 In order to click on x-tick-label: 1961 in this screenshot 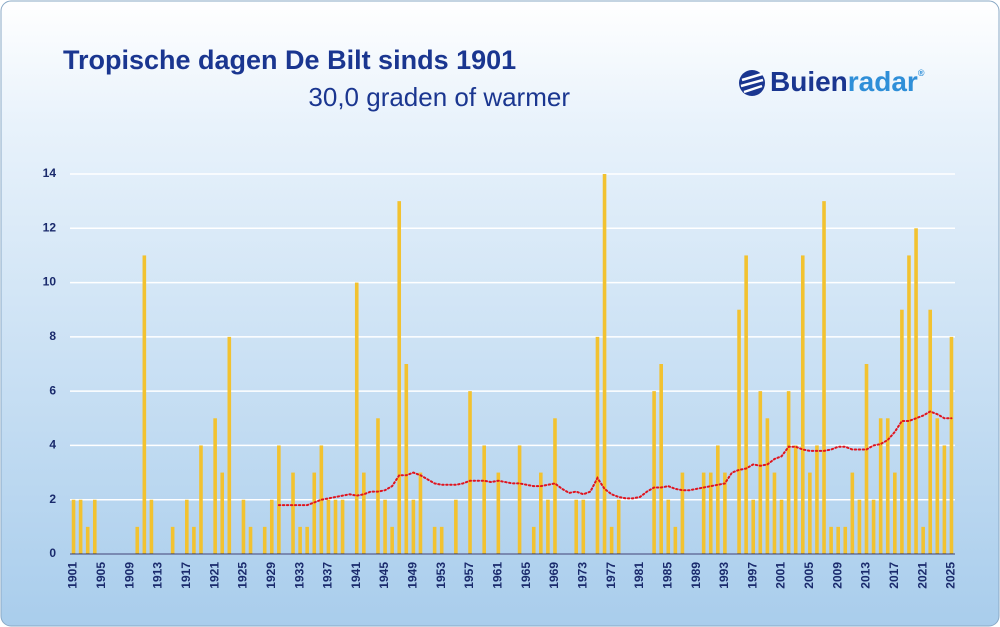, I will do `click(498, 575)`.